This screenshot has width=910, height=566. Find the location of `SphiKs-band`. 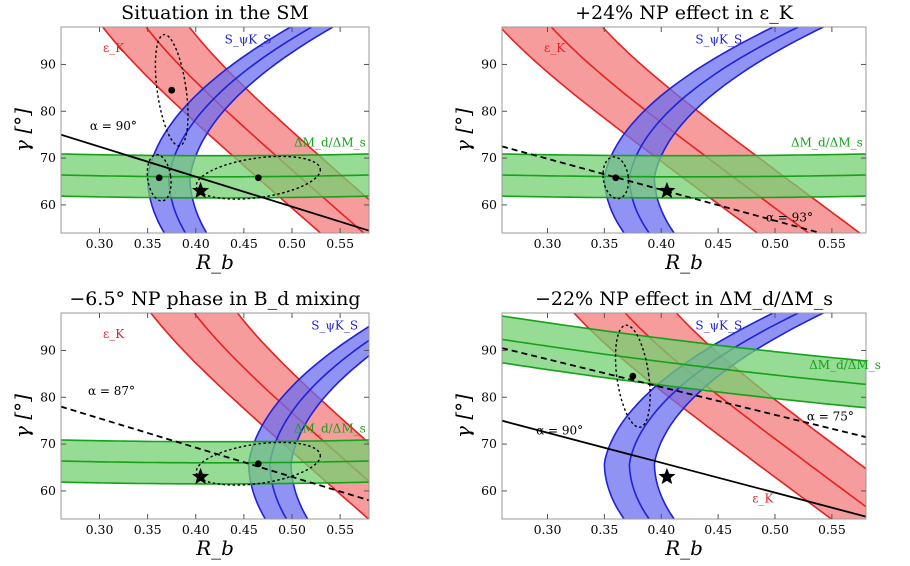

SphiKs-band is located at coordinates (714, 130).